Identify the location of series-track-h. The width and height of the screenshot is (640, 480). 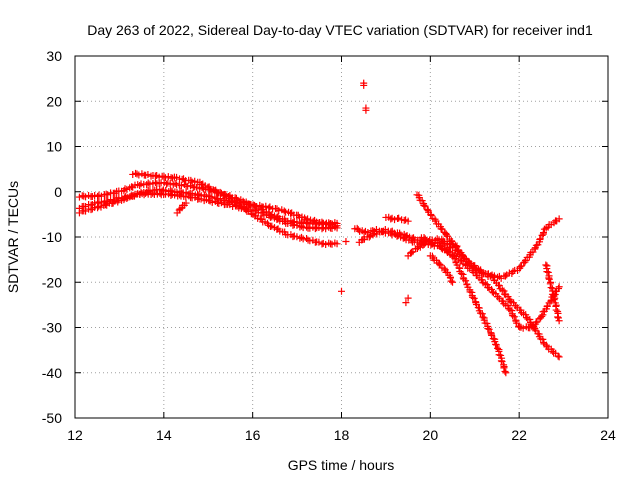
(397, 219).